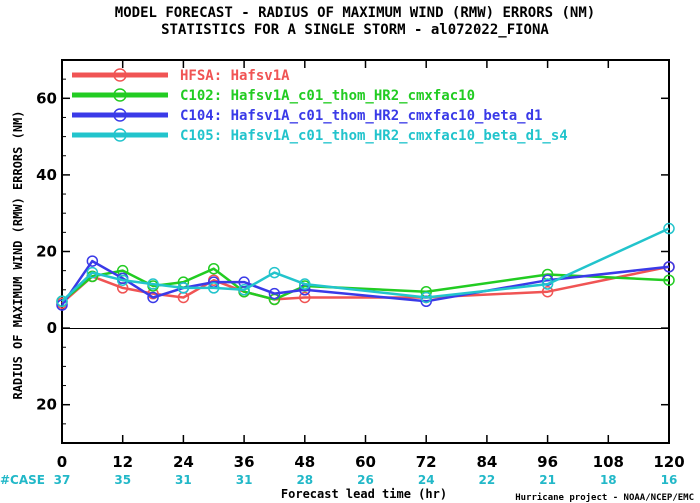 This screenshot has height=503, width=700. I want to click on x-tick-label: 84, so click(486, 462).